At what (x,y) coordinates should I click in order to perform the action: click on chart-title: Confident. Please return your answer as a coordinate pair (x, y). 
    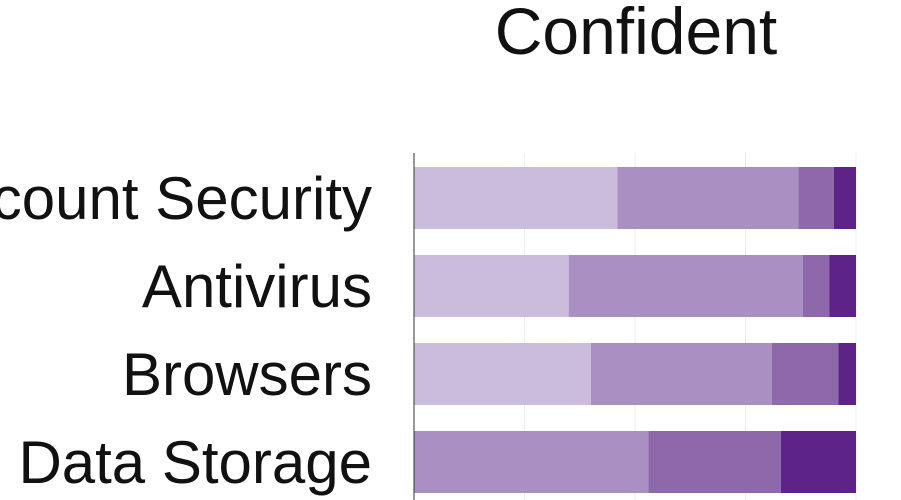
    Looking at the image, I should click on (636, 34).